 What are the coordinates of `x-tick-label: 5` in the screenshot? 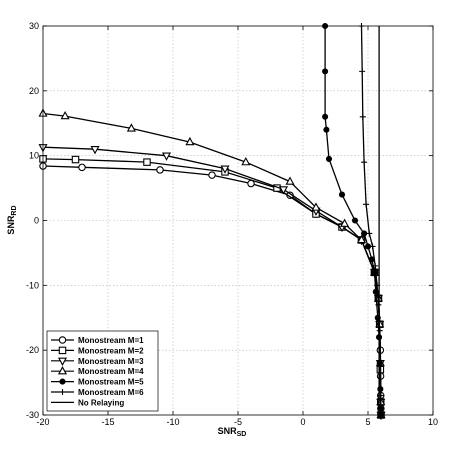 It's located at (367, 422).